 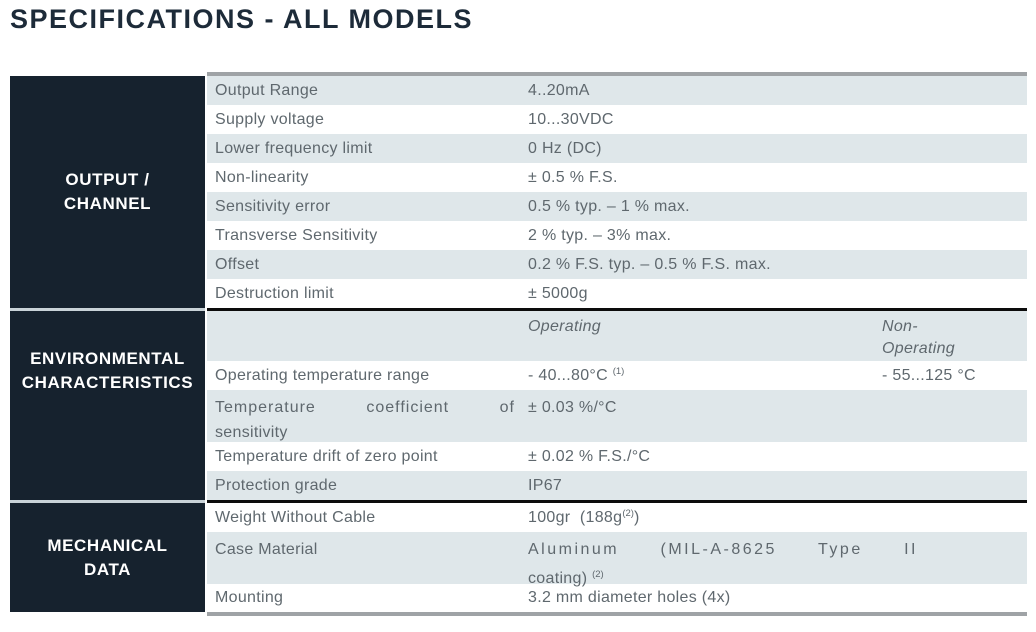 I want to click on spec-value-non-operating: - 55...125 °C, so click(x=929, y=375).